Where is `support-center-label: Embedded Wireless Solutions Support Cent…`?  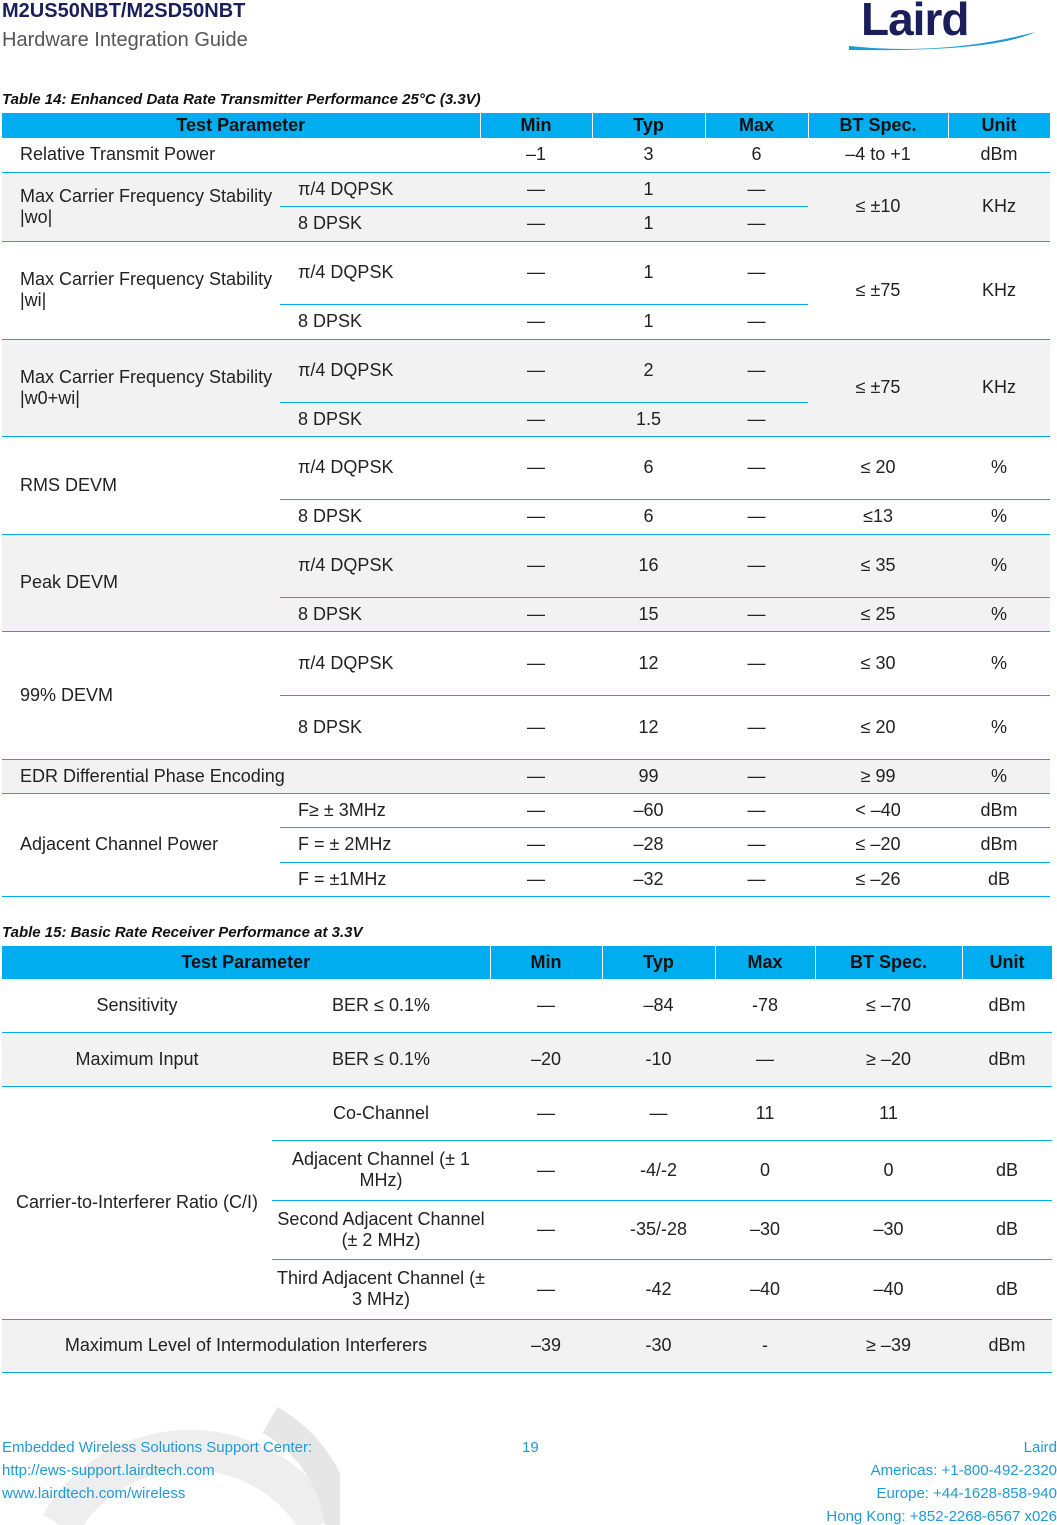
support-center-label: Embedded Wireless Solutions Support Cent… is located at coordinates (157, 1447).